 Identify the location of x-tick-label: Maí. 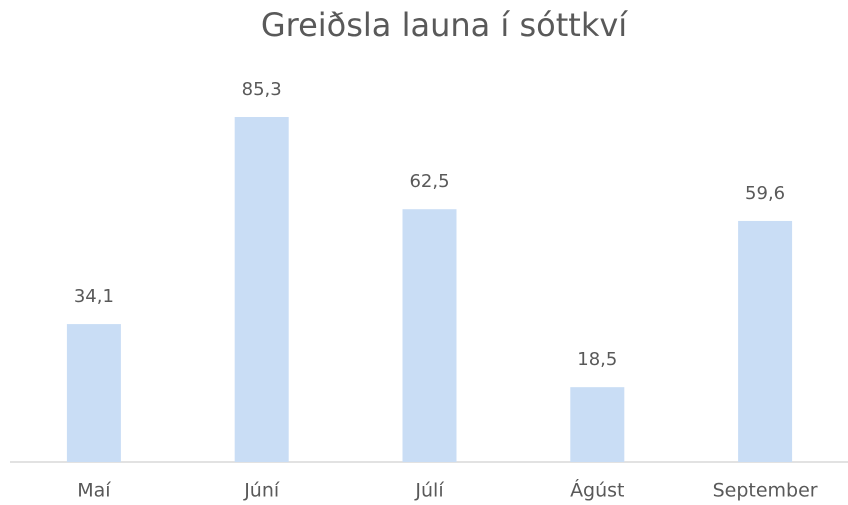
(94, 491).